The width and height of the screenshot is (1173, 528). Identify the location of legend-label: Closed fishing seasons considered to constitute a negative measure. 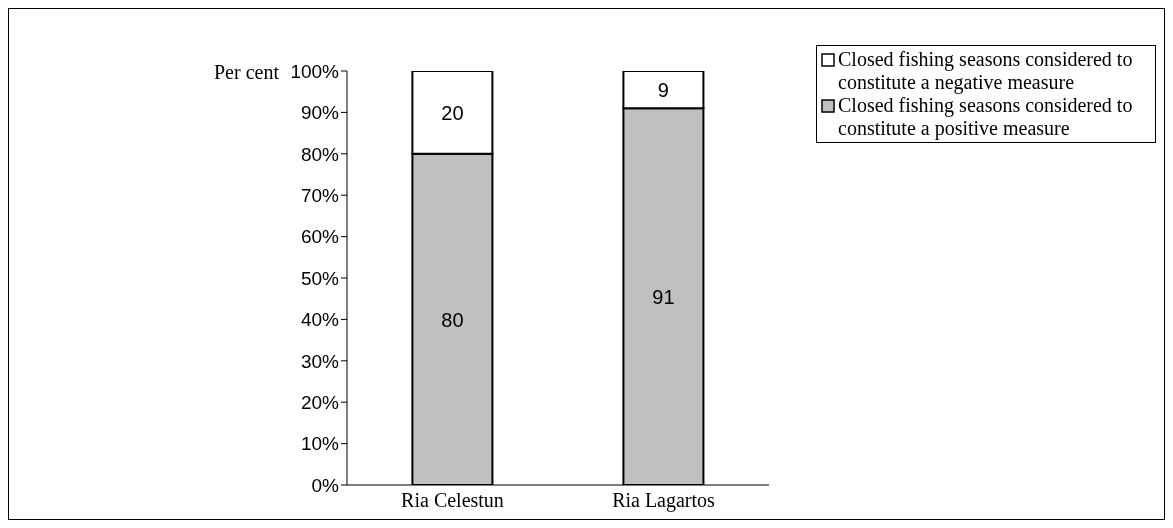
(986, 71).